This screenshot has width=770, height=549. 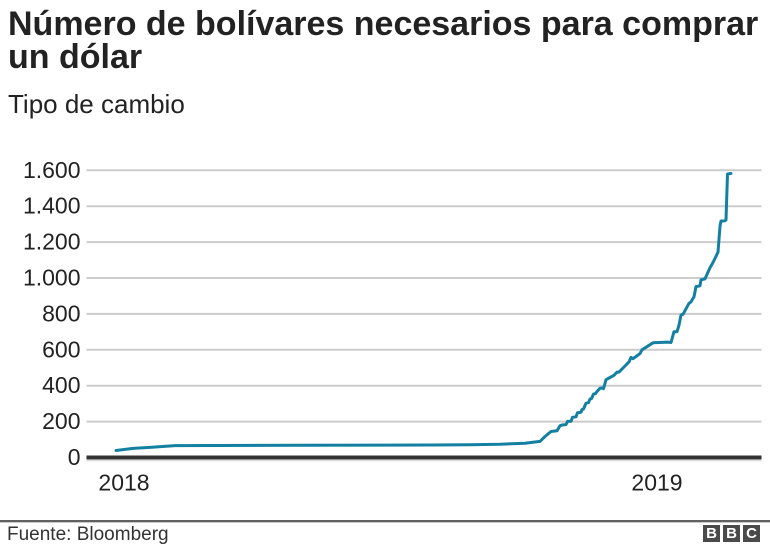 What do you see at coordinates (656, 483) in the screenshot?
I see `svg-text: 2019` at bounding box center [656, 483].